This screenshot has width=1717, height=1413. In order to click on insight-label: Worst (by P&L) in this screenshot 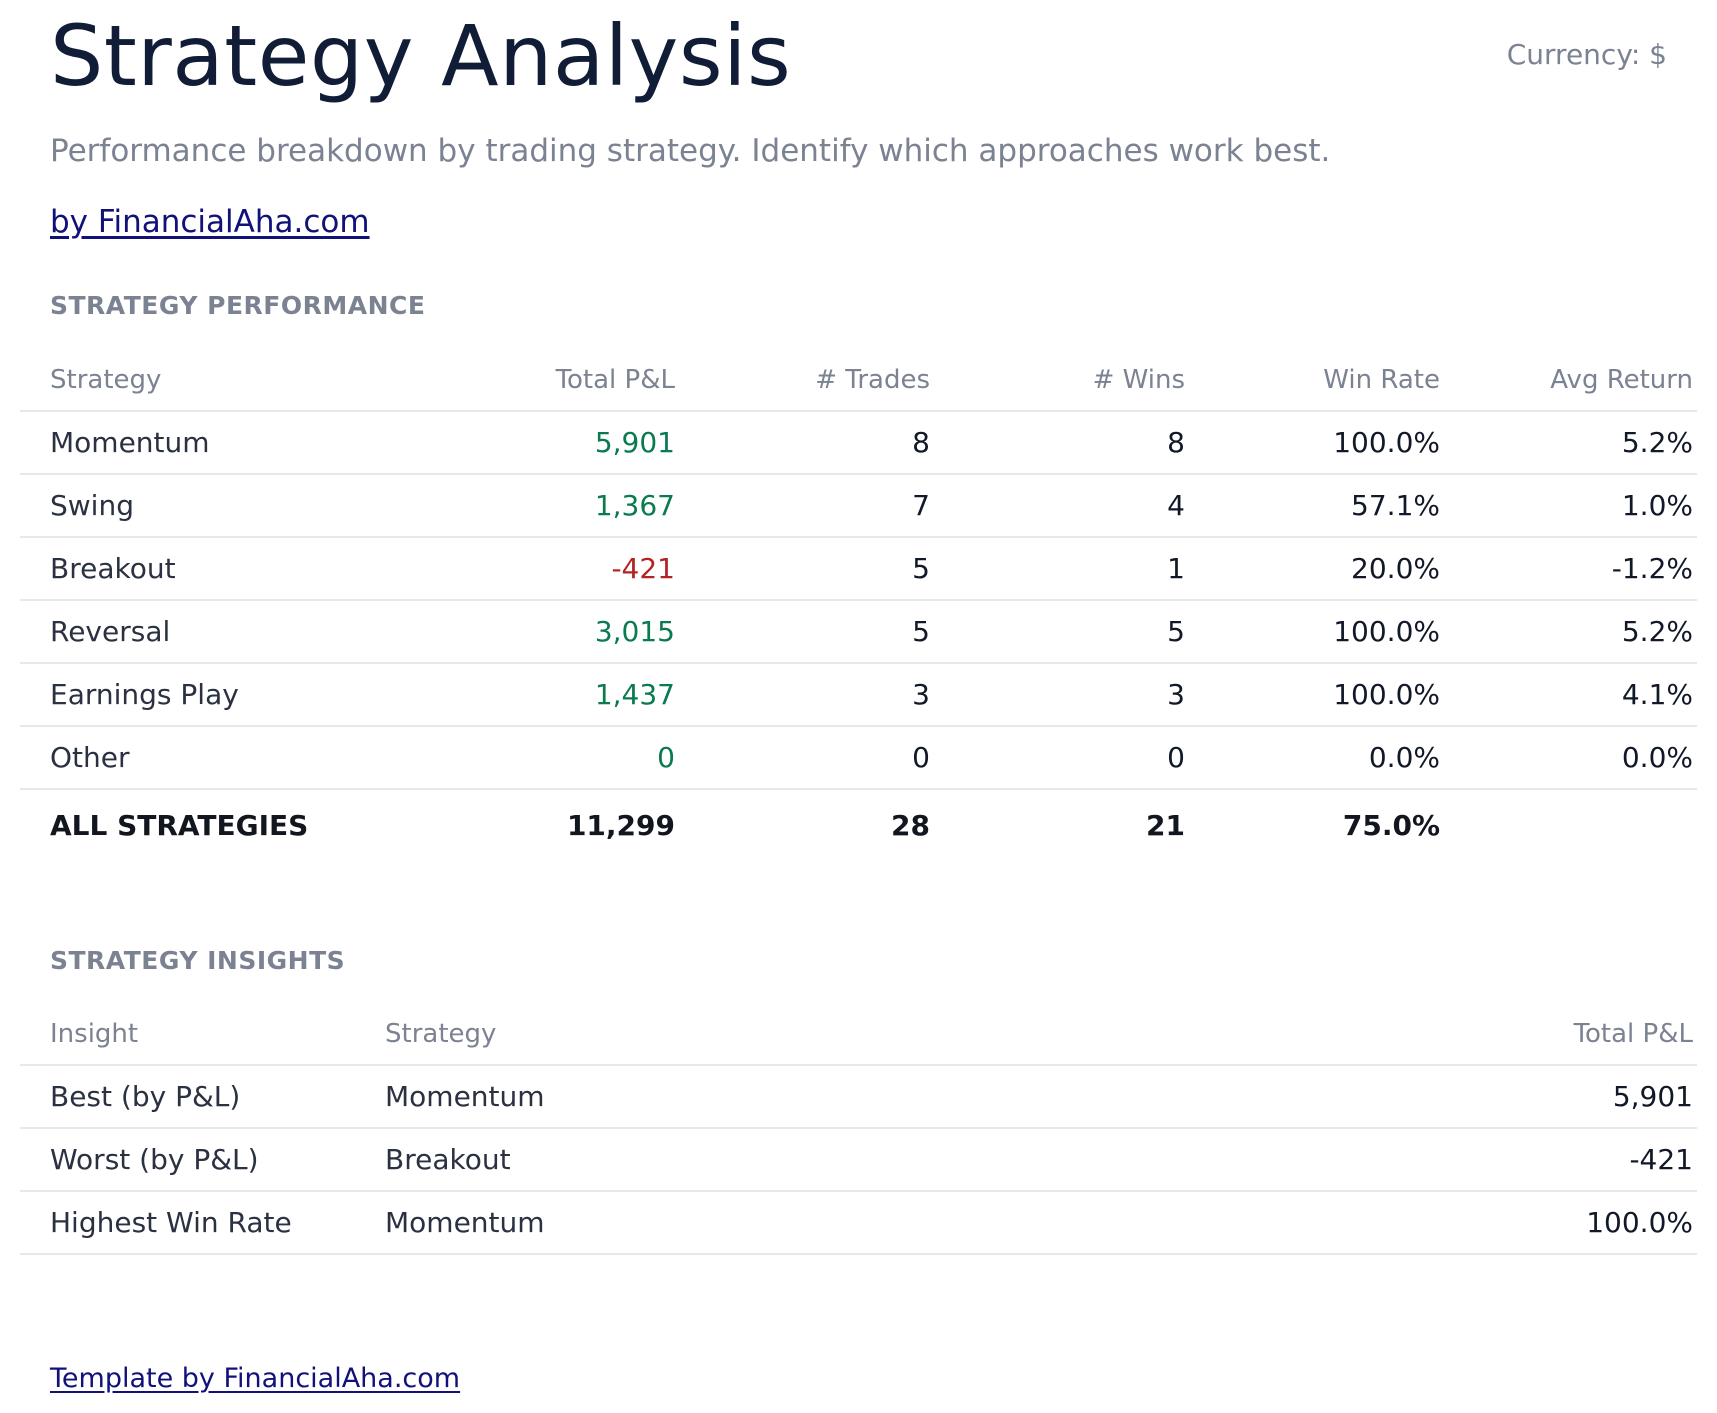, I will do `click(202, 1160)`.